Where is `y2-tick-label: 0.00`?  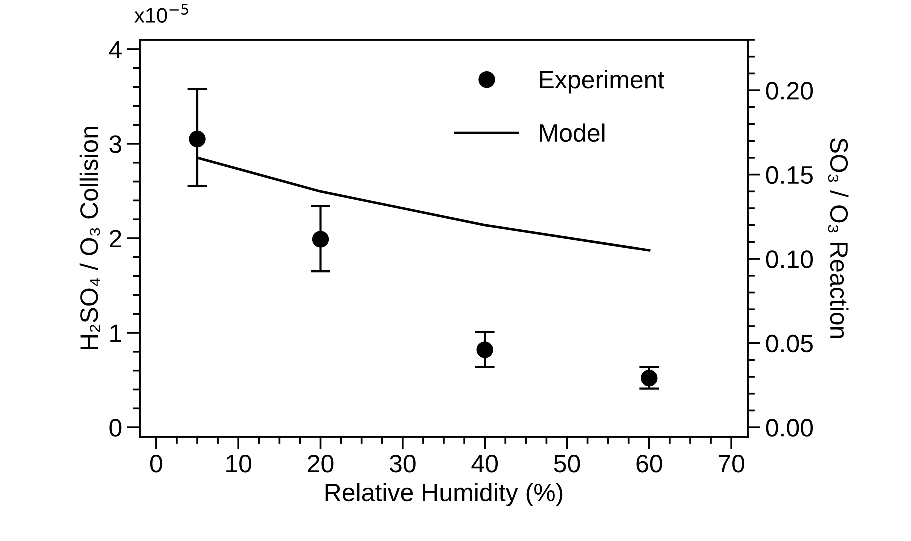
y2-tick-label: 0.00 is located at coordinates (790, 428).